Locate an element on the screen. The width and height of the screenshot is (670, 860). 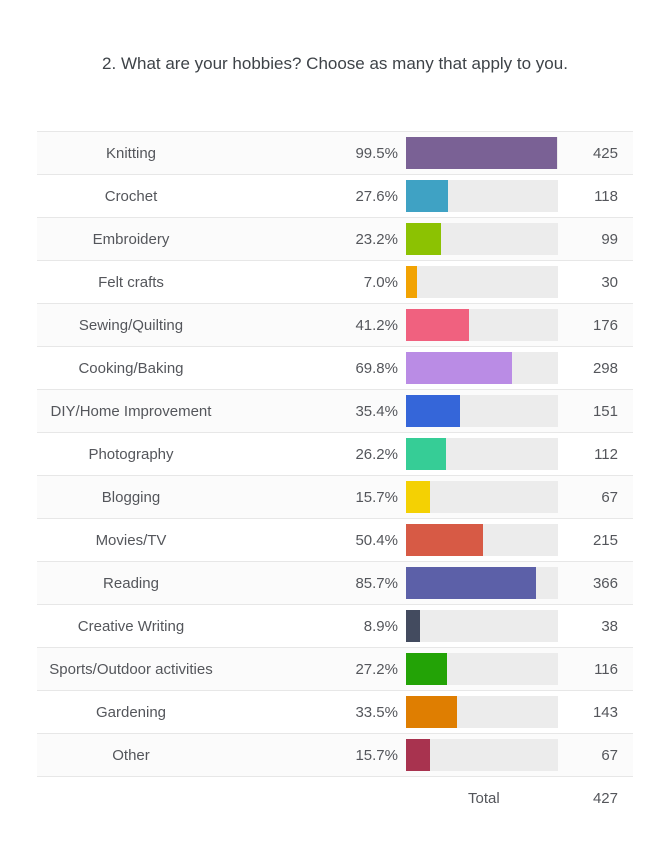
count-value: 151 is located at coordinates (605, 411).